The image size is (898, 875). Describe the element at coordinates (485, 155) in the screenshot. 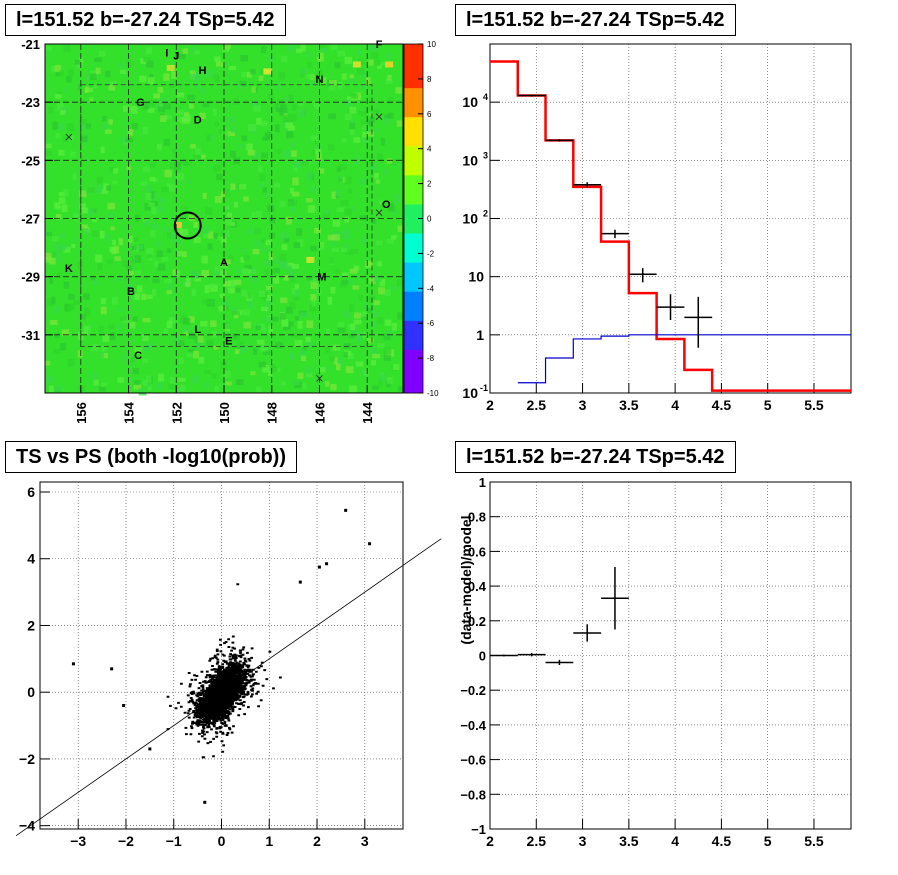

I see `y-tick-label-exponent: 3` at that location.